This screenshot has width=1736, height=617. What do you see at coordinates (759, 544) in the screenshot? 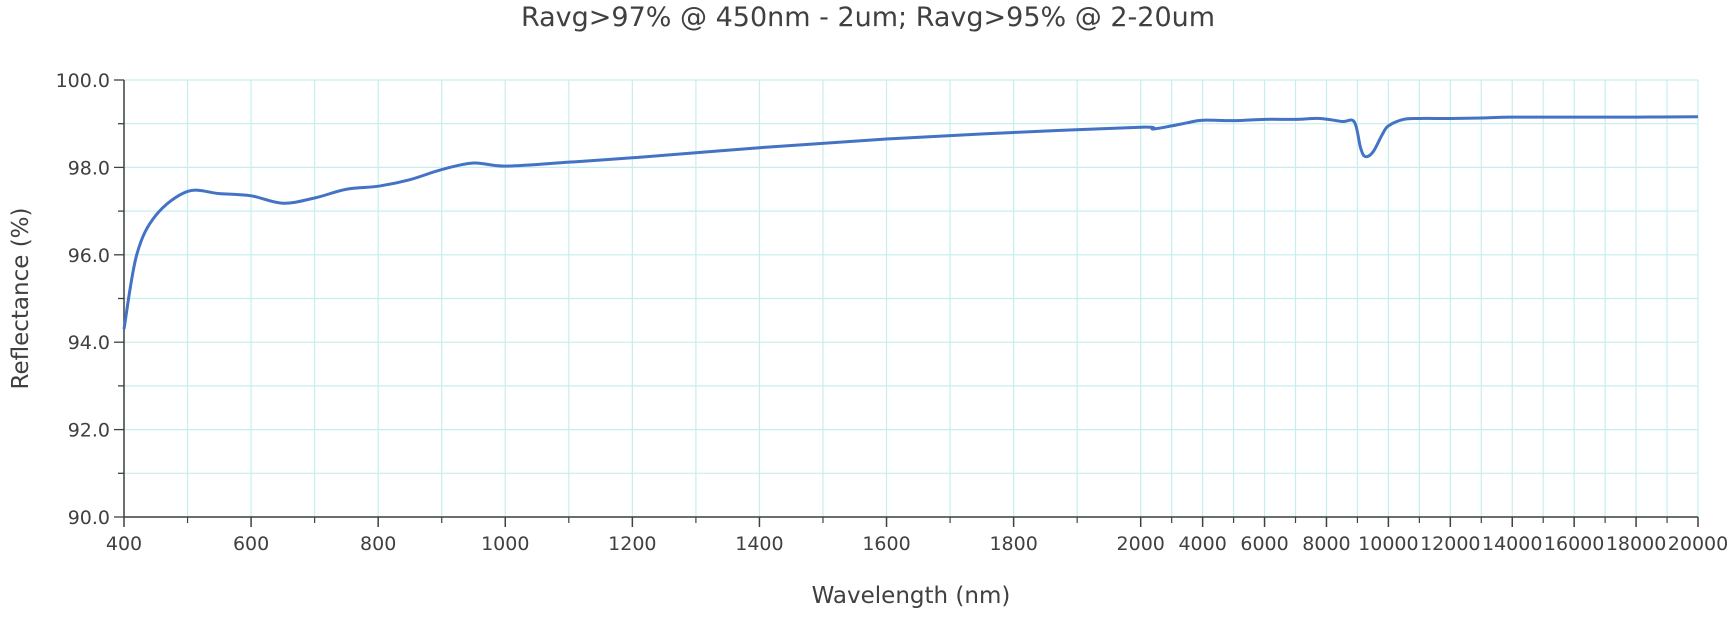
I see `x-tick-label: 1400` at bounding box center [759, 544].